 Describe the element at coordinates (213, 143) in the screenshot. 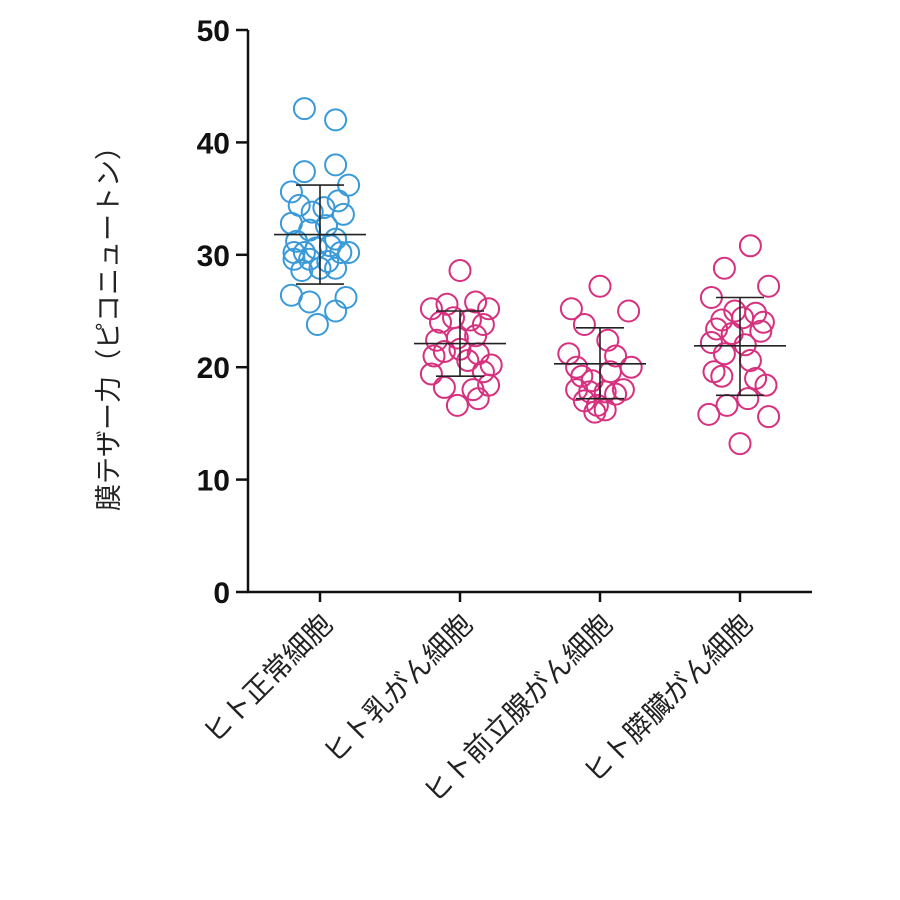

I see `y-tick-label: 40` at that location.